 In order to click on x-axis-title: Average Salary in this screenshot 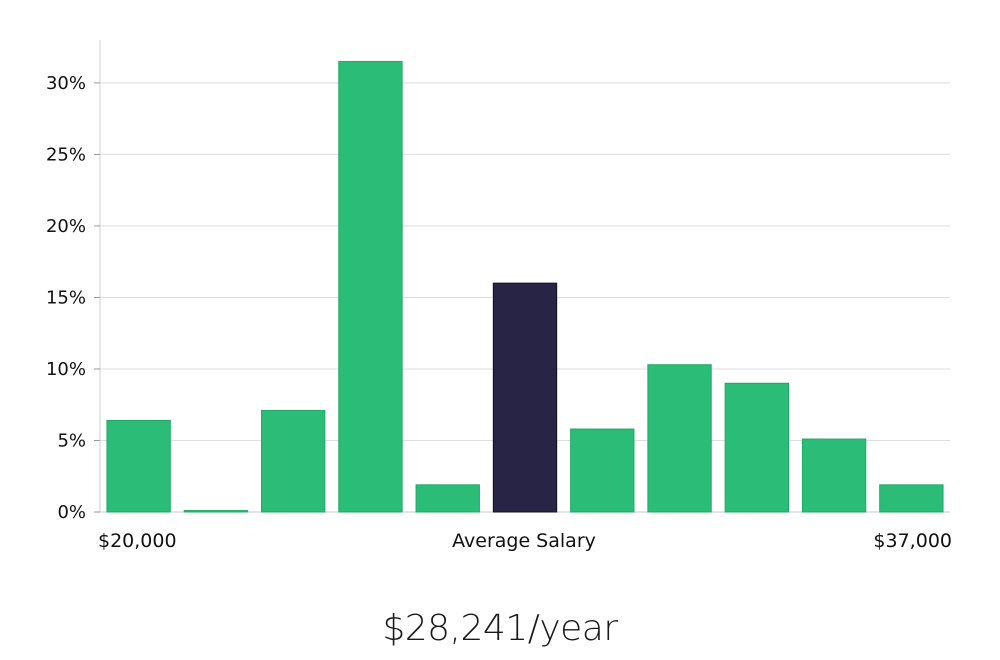, I will do `click(524, 541)`.